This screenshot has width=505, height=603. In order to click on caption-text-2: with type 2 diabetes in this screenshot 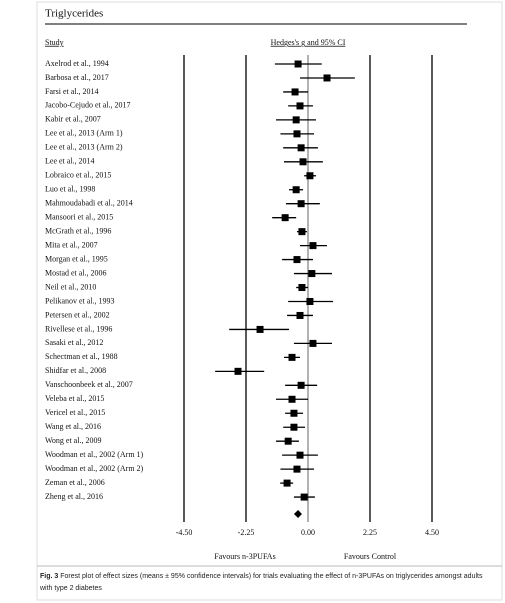, I will do `click(70, 588)`.